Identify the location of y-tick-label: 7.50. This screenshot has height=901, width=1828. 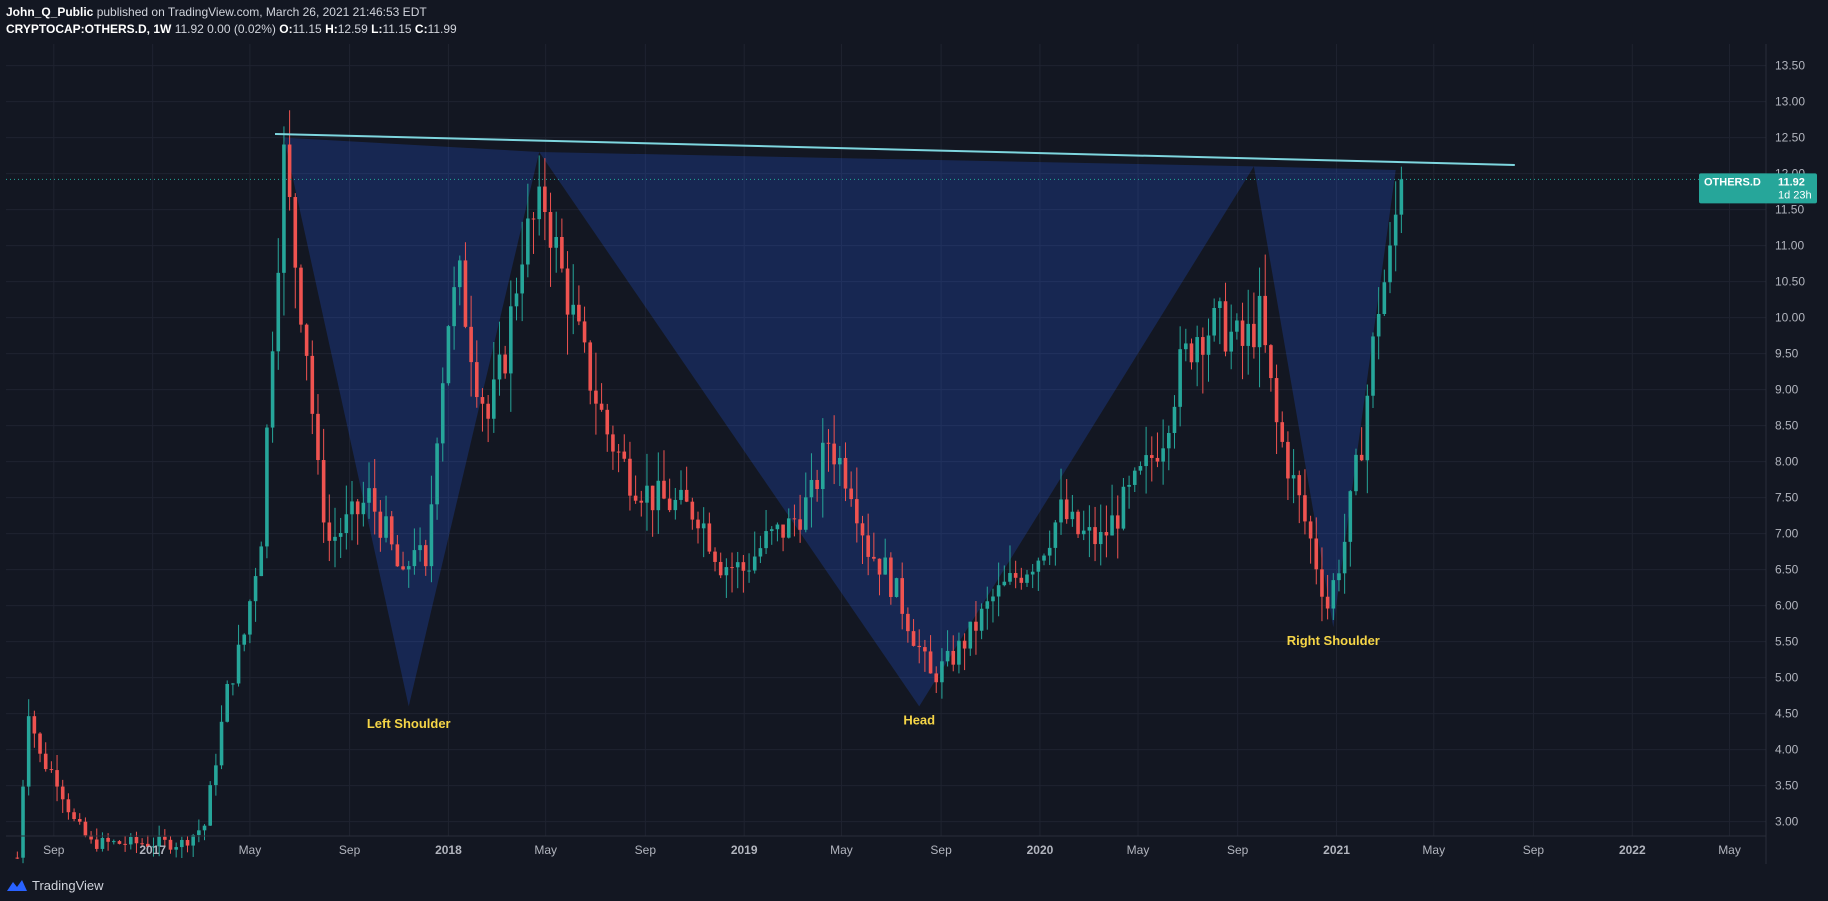
(1787, 498).